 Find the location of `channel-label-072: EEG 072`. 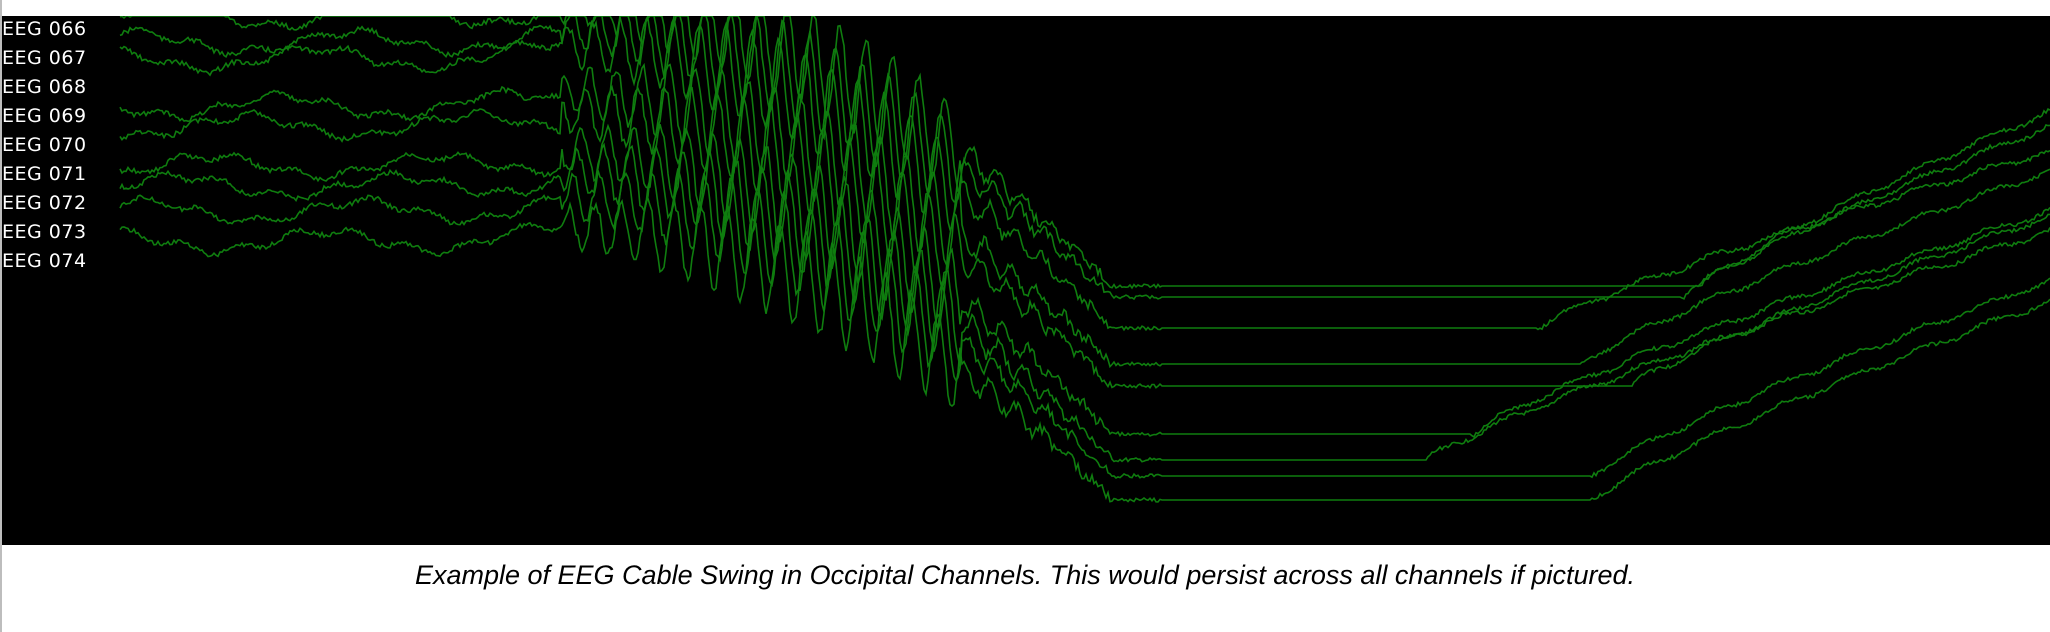

channel-label-072: EEG 072 is located at coordinates (44, 203).